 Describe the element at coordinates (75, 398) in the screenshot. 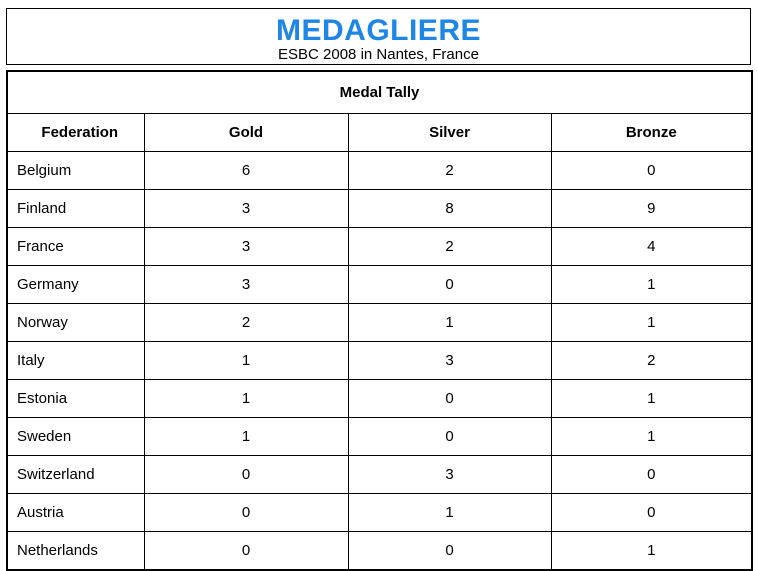

I see `federation-cell: Estonia` at that location.